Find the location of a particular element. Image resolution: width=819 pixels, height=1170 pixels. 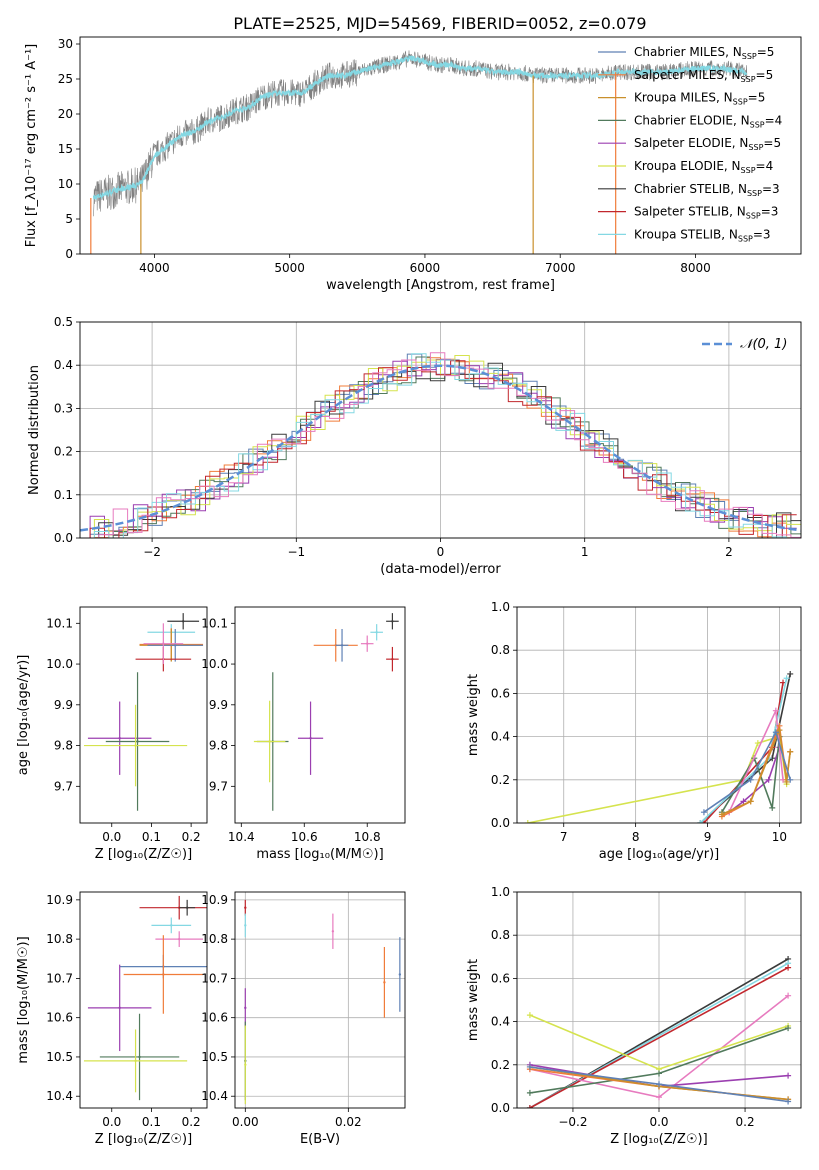

legend-label: Salpeter ELODIE, NSSP=5 is located at coordinates (707, 144).